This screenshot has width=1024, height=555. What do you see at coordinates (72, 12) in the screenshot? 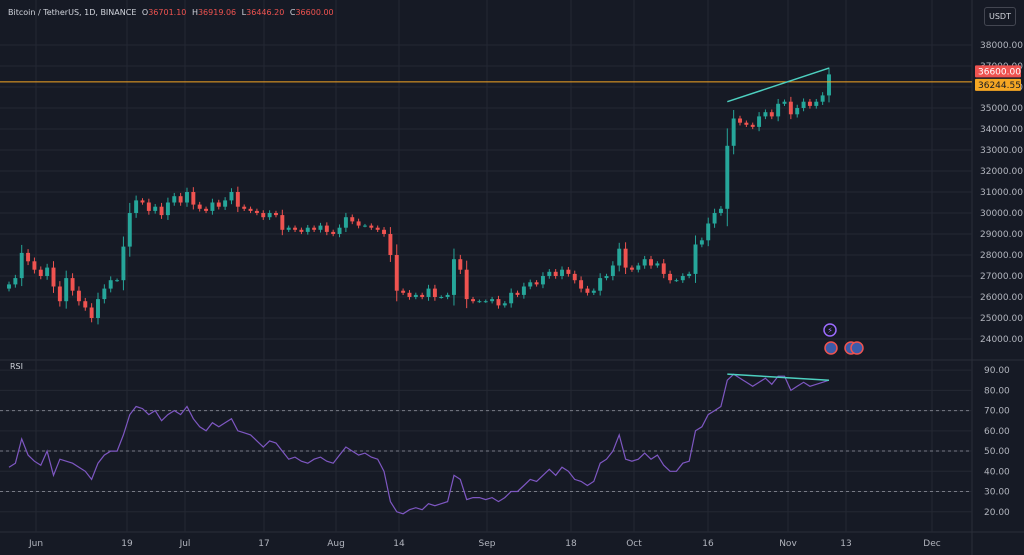
I see `symbol-title: Bitcoin / TetherUS, 1D, BINANCE` at bounding box center [72, 12].